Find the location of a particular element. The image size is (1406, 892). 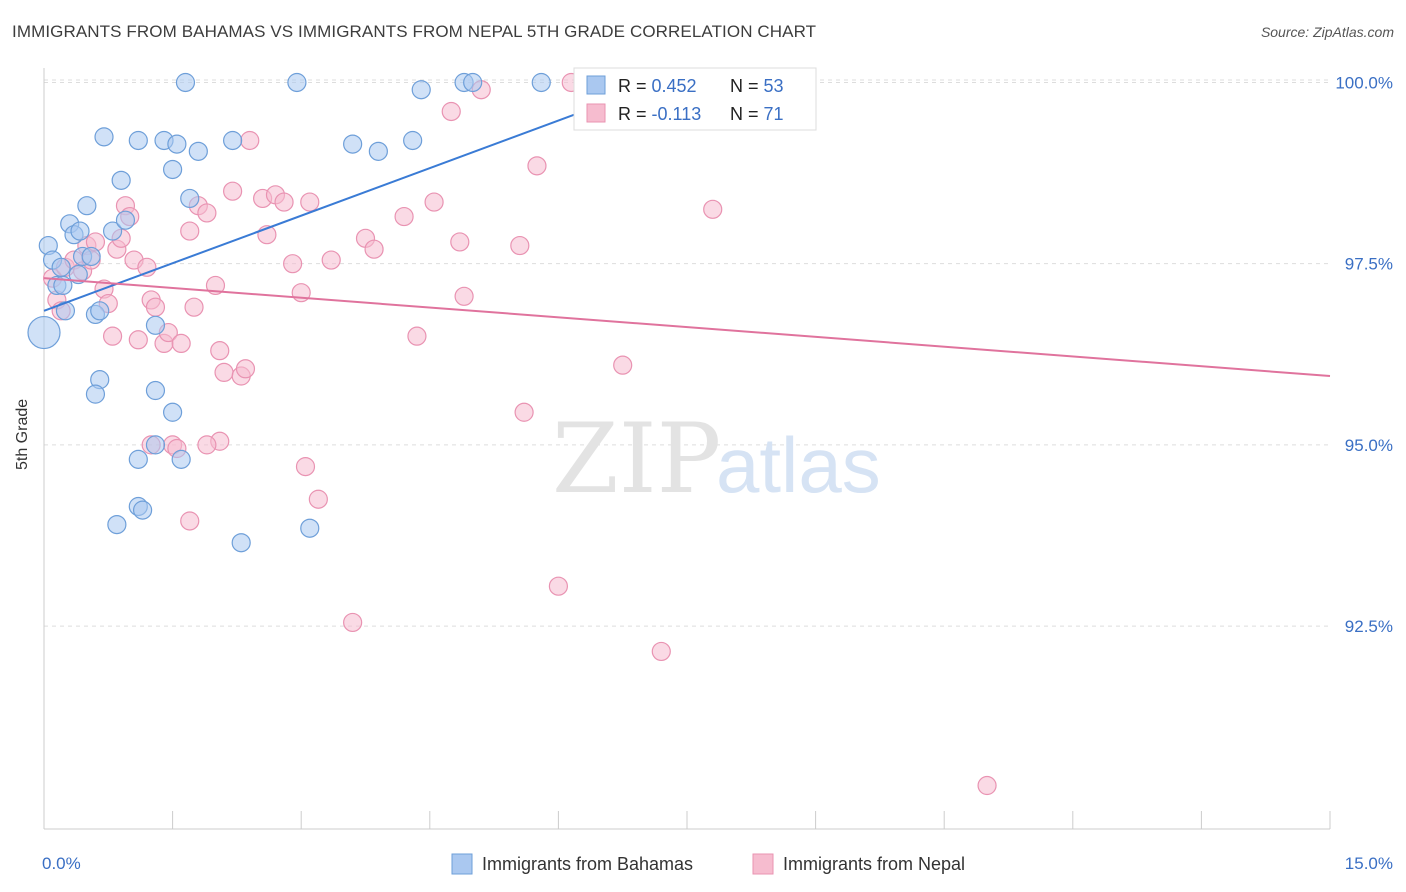

svg-text: N = 71 is located at coordinates (757, 114).